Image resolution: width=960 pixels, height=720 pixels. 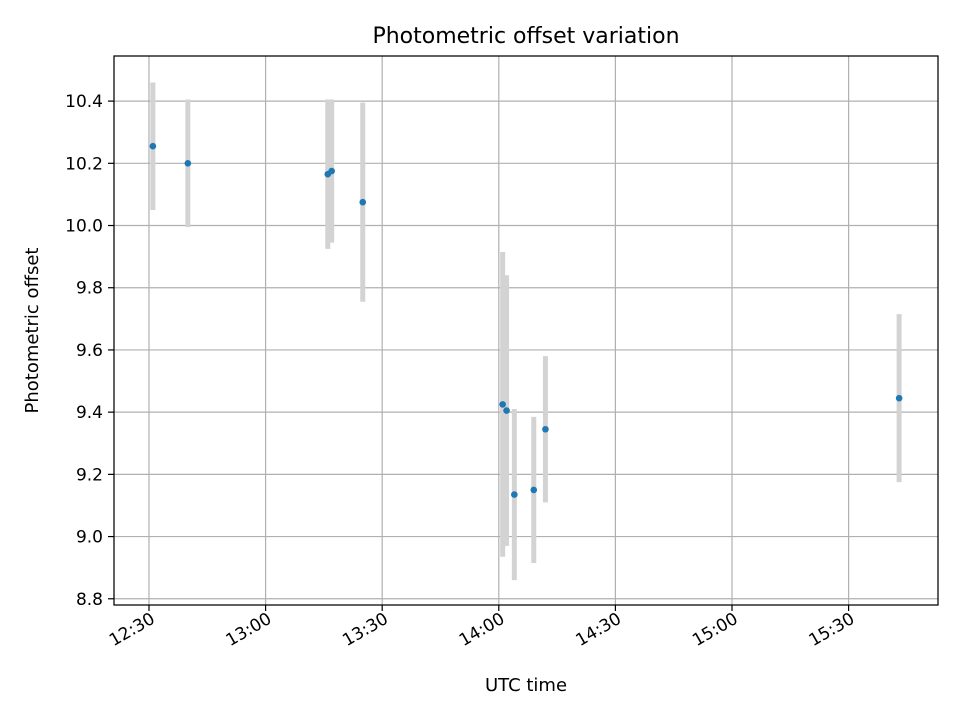 I want to click on y-tick-label: 10.2, so click(x=84, y=164).